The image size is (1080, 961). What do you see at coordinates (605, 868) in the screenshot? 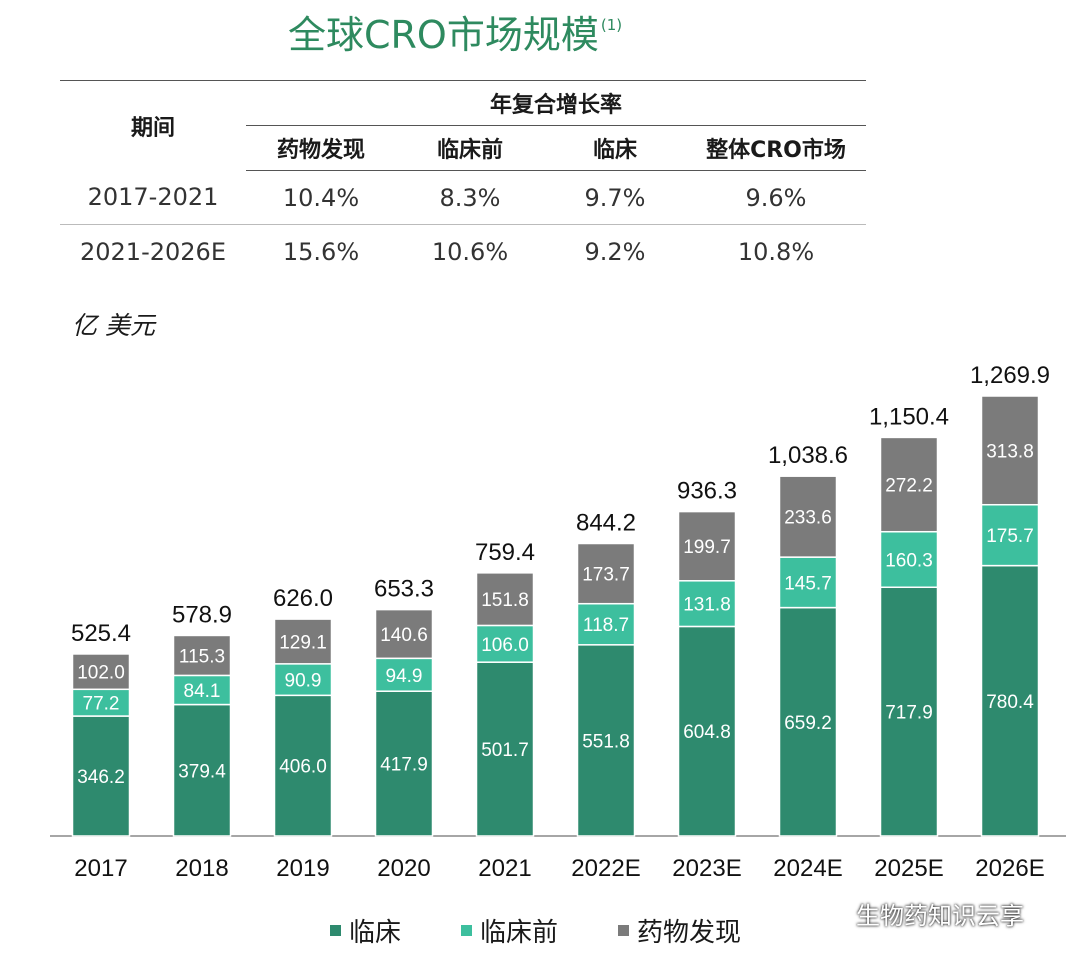
I see `x-tick-label: 2022E` at bounding box center [605, 868].